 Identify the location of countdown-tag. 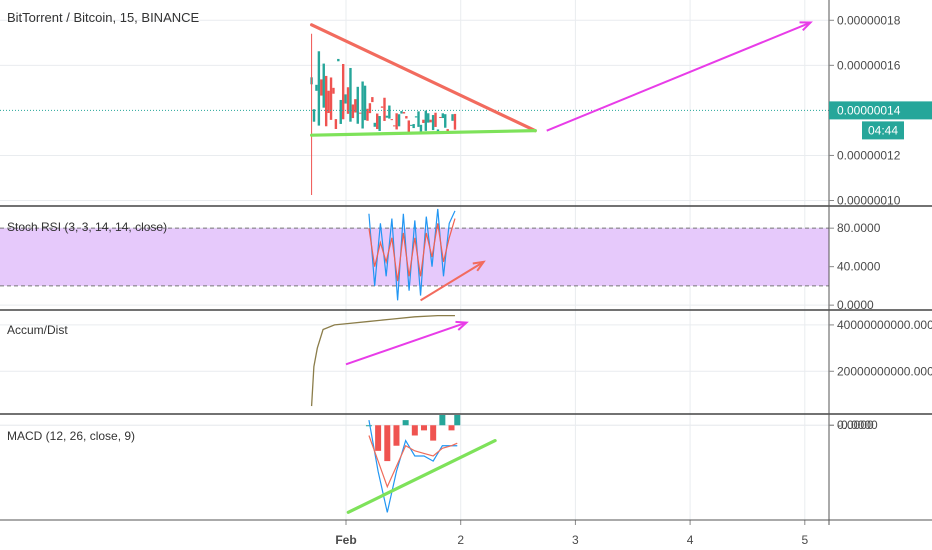
(883, 130).